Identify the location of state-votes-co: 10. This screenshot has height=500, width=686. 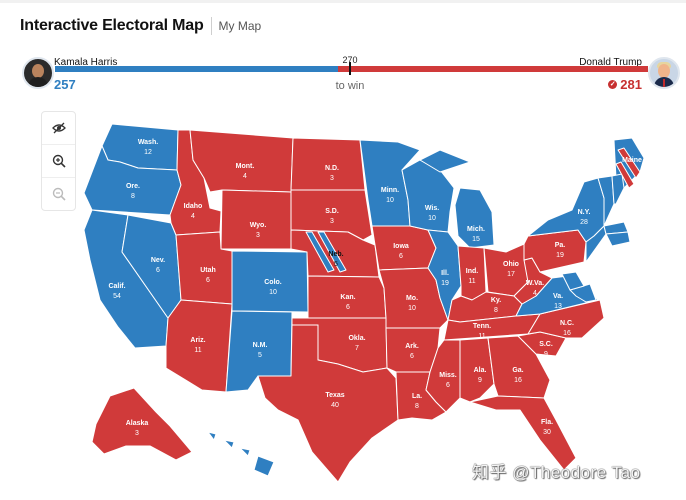
(273, 292).